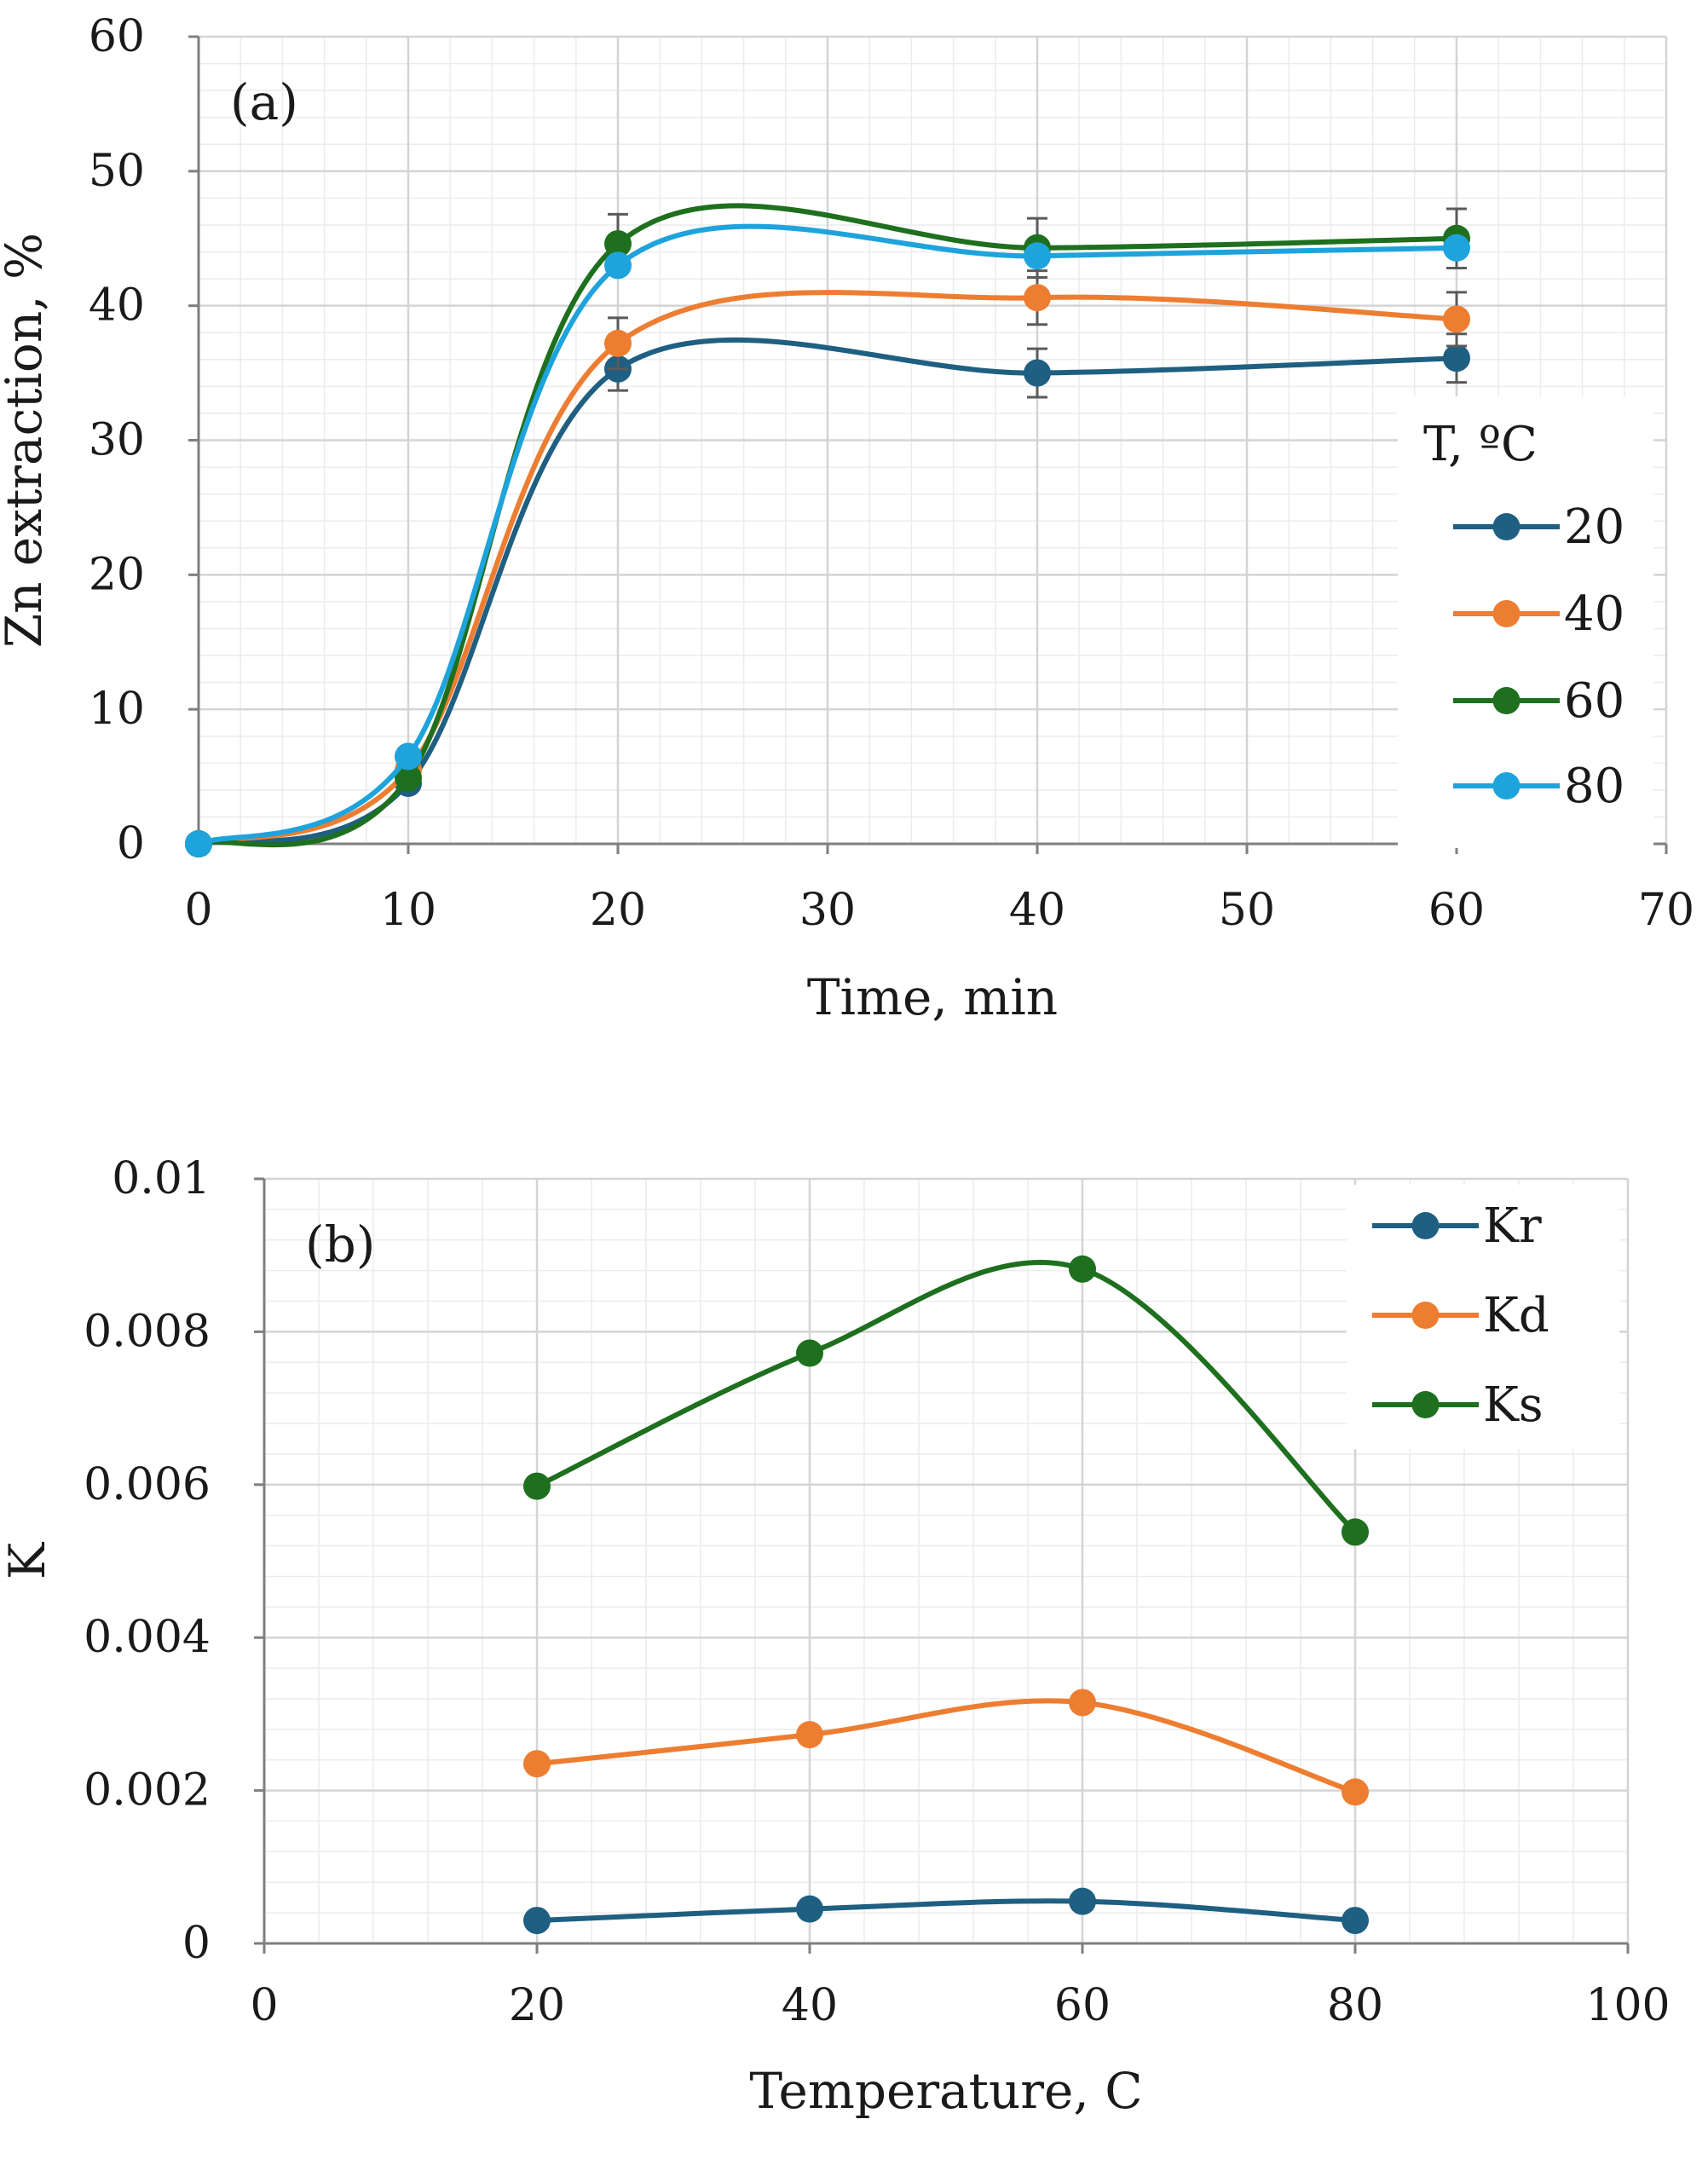  What do you see at coordinates (264, 102) in the screenshot?
I see `panel-label: (a)` at bounding box center [264, 102].